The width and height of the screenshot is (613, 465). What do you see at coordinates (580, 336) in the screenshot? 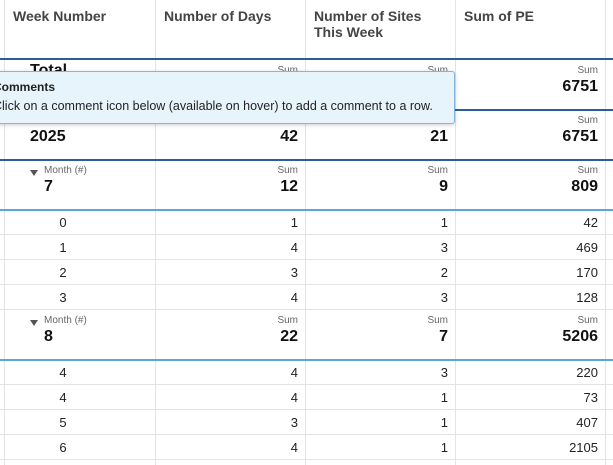
I see `cell-value: 5206` at bounding box center [580, 336].